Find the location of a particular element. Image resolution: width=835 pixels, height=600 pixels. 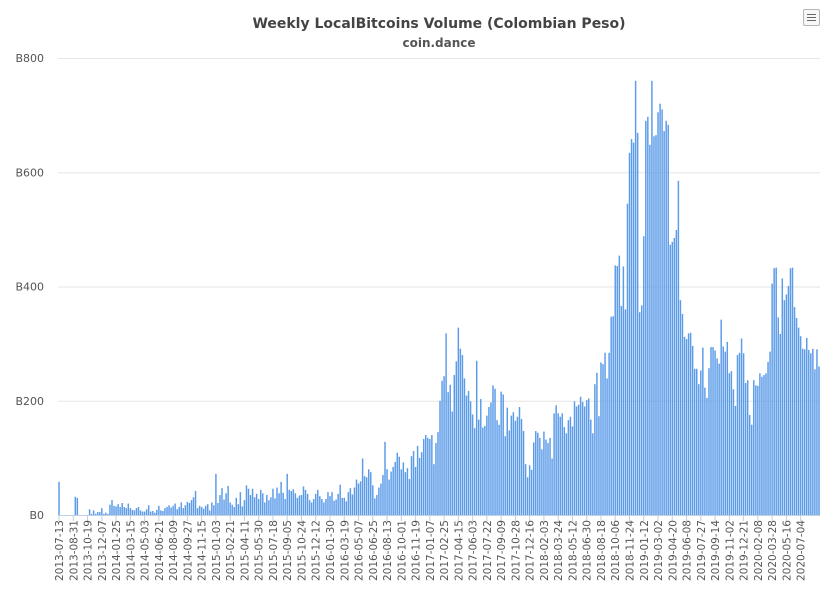

x-tick-label: 2019-04-20 is located at coordinates (673, 550).